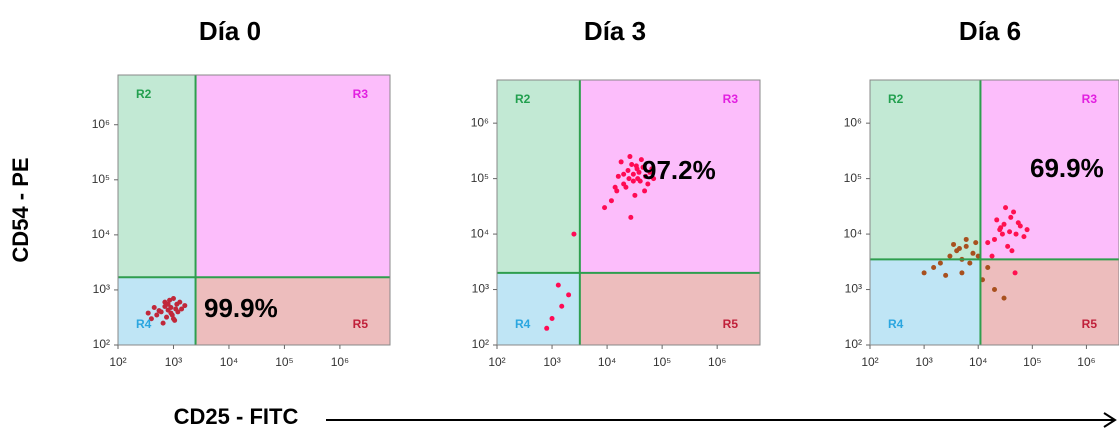 This screenshot has width=1119, height=435. What do you see at coordinates (144, 324) in the screenshot?
I see `region-label: R4` at bounding box center [144, 324].